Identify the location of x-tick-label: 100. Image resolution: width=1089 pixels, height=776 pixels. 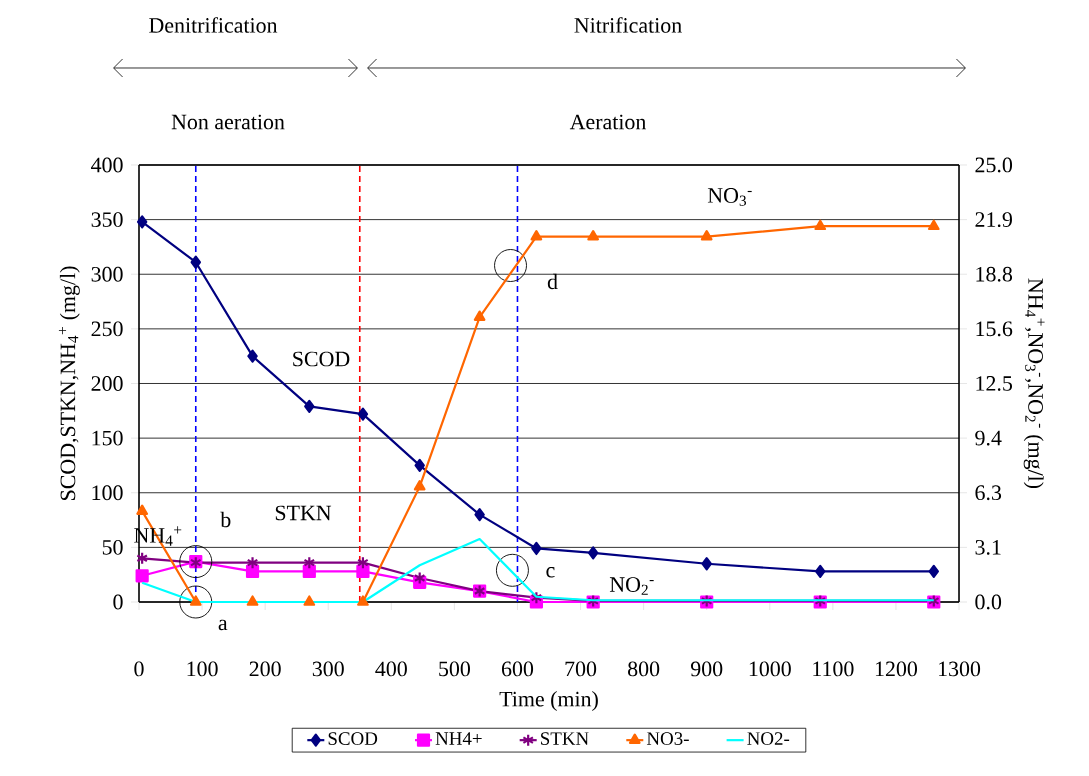
(202, 669).